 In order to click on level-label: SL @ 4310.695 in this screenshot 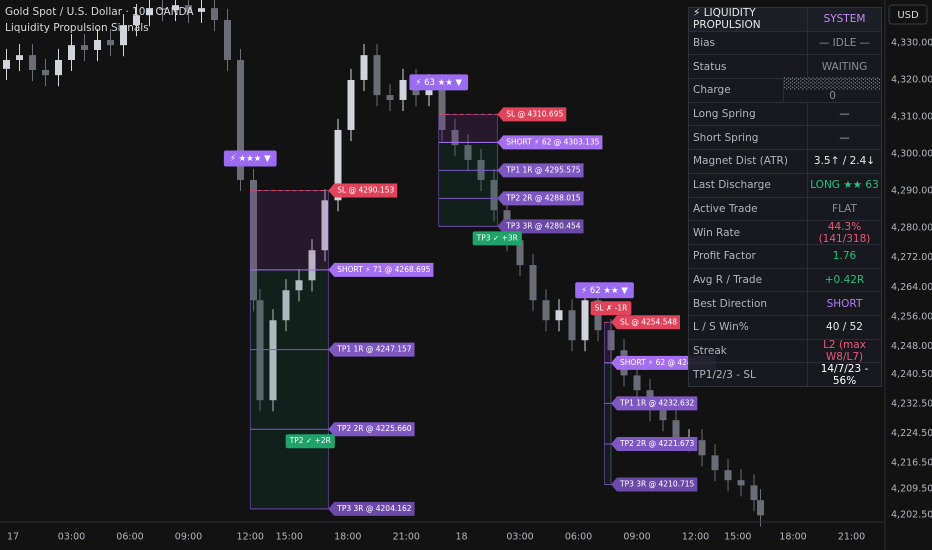, I will do `click(534, 113)`.